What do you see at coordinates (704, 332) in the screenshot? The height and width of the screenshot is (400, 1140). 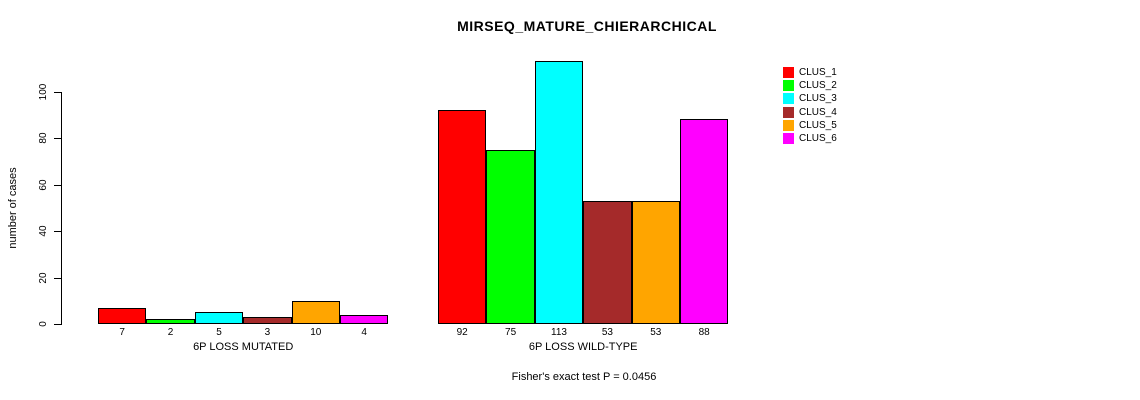 I see `bar-value-label: 88` at bounding box center [704, 332].